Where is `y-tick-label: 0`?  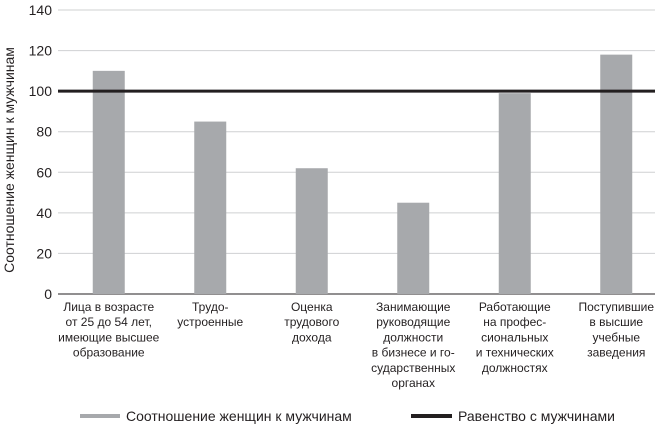
y-tick-label: 0 is located at coordinates (48, 294).